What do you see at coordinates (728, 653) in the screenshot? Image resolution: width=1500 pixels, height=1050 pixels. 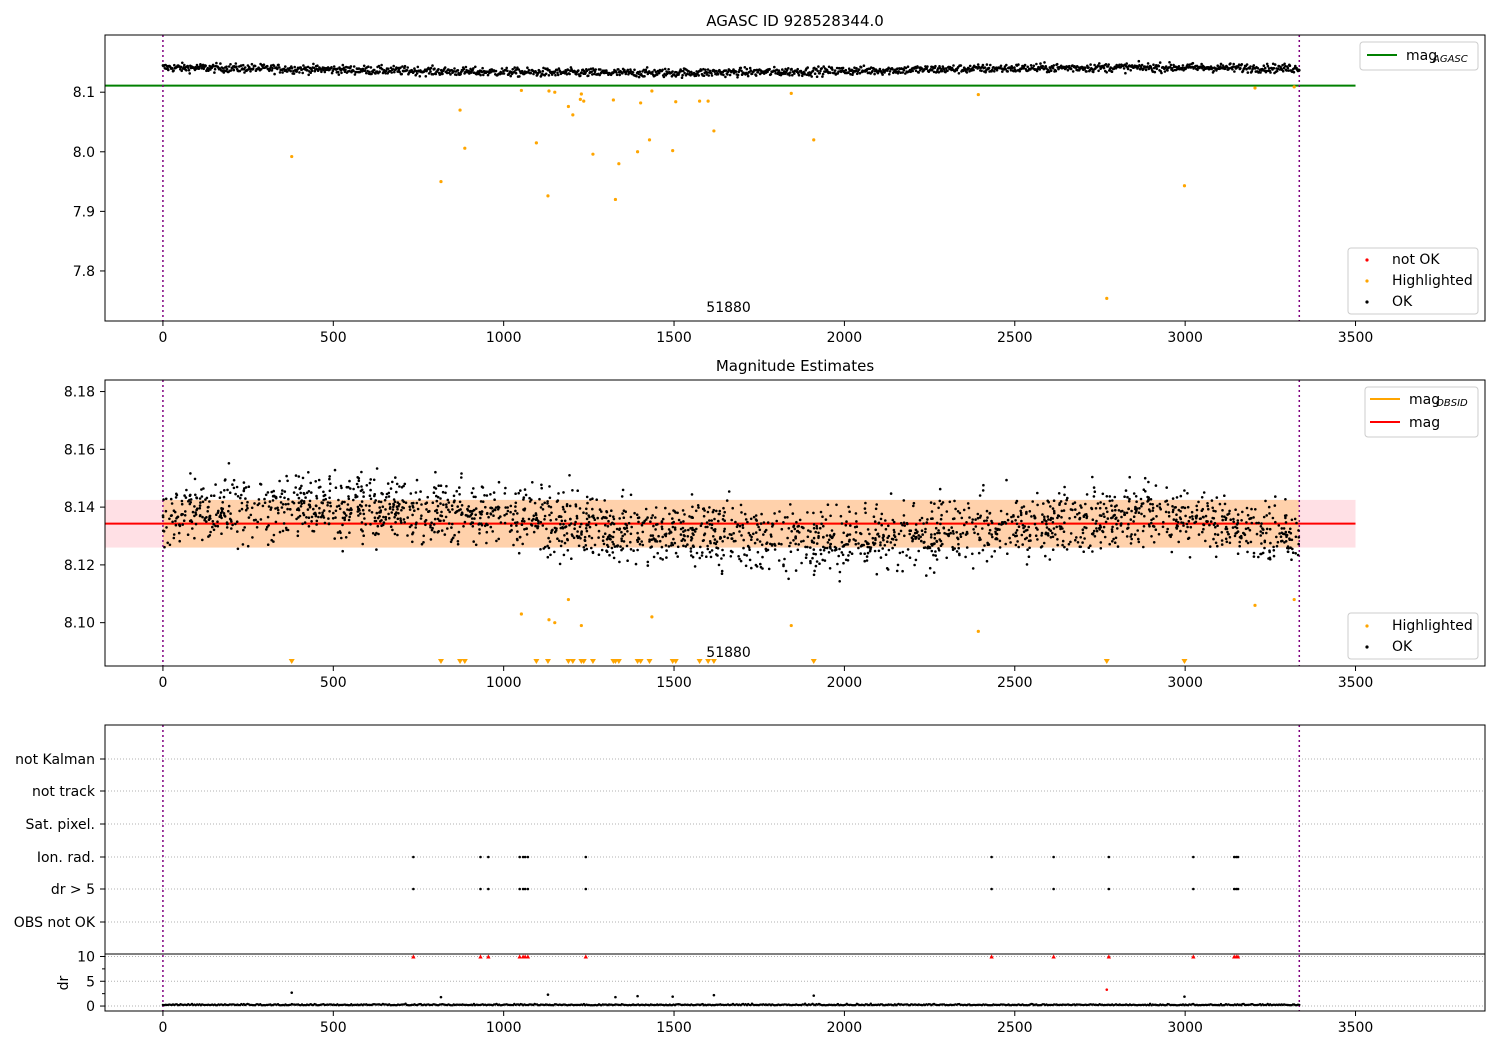 I see `obsid-label: 51880` at bounding box center [728, 653].